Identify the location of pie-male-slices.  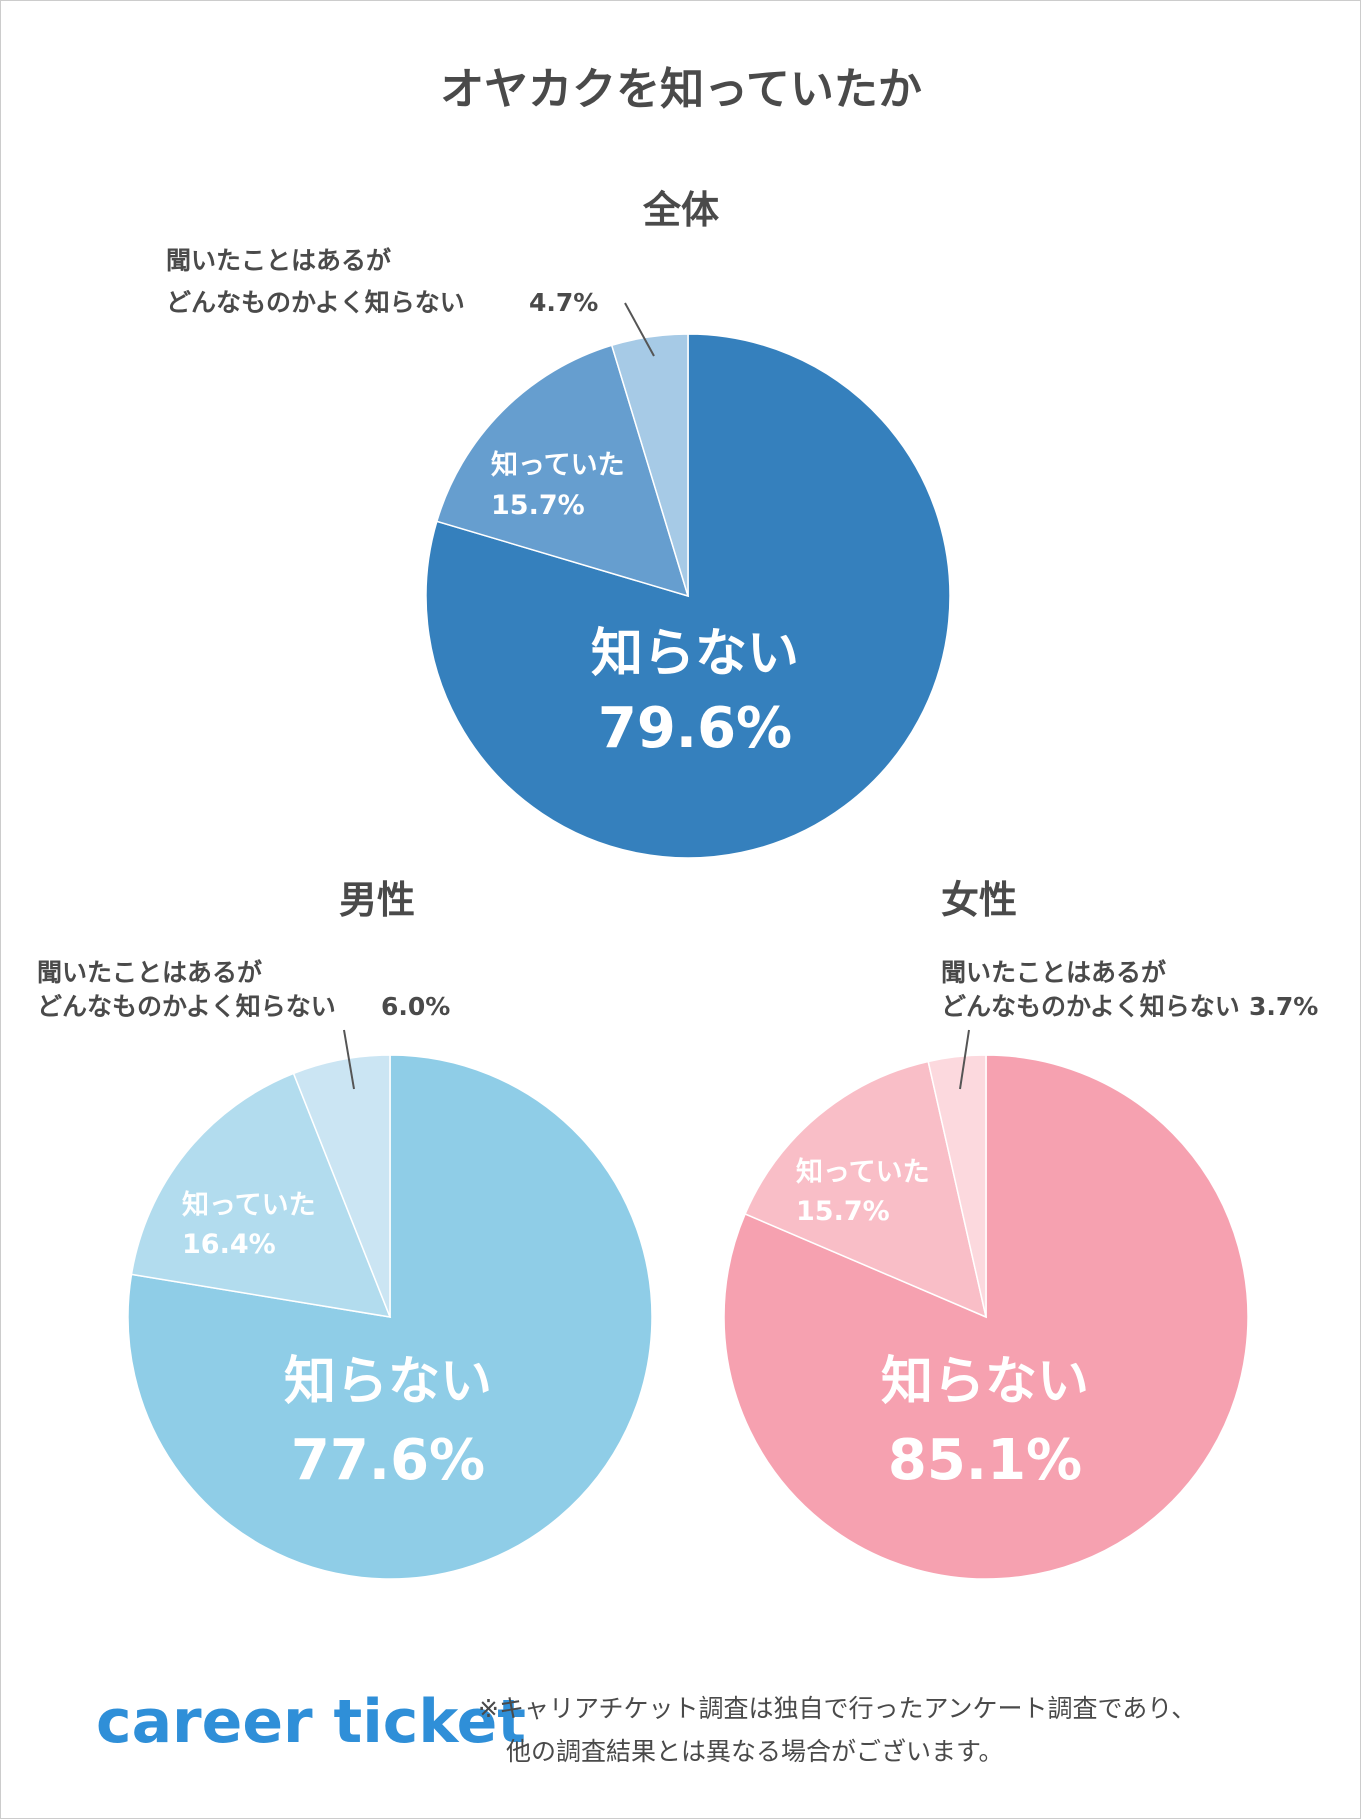
(390, 1317).